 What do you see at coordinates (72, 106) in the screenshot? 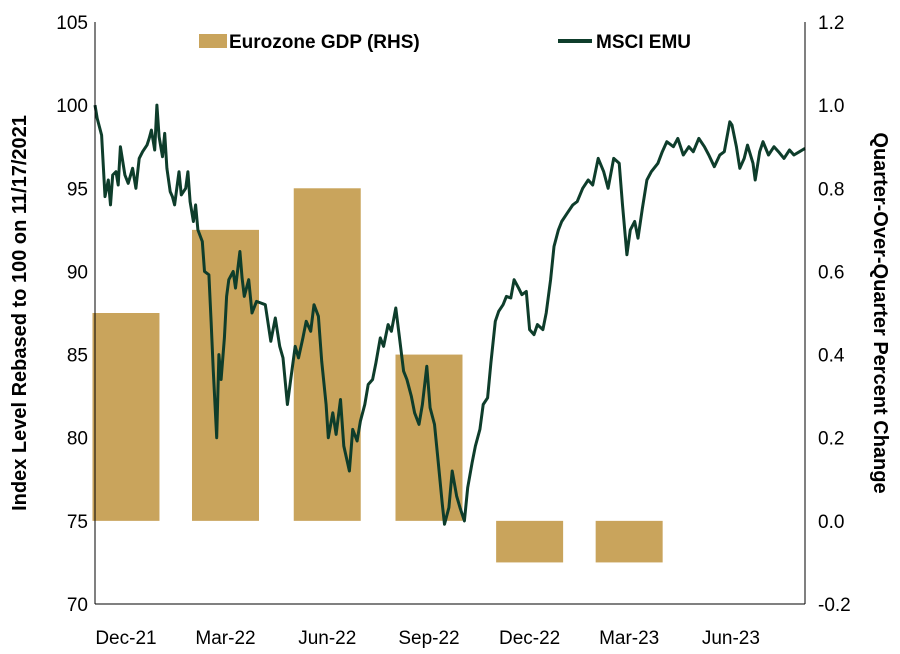
I see `y-tick-left: 100` at bounding box center [72, 106].